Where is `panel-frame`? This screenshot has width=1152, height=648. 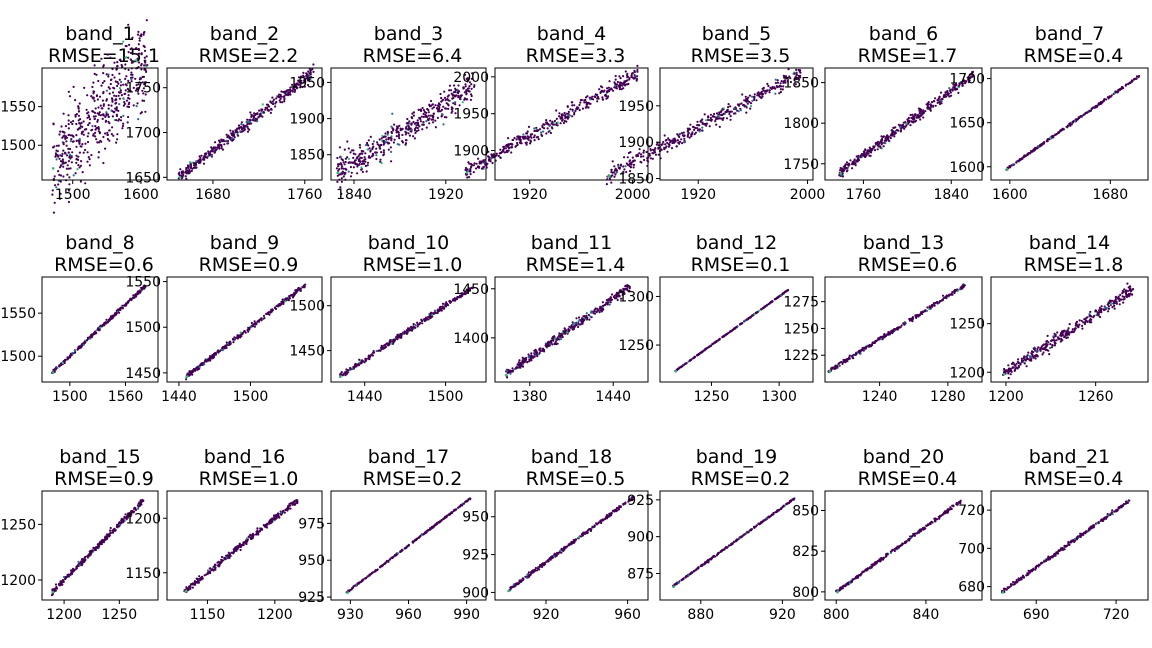 panel-frame is located at coordinates (100, 124).